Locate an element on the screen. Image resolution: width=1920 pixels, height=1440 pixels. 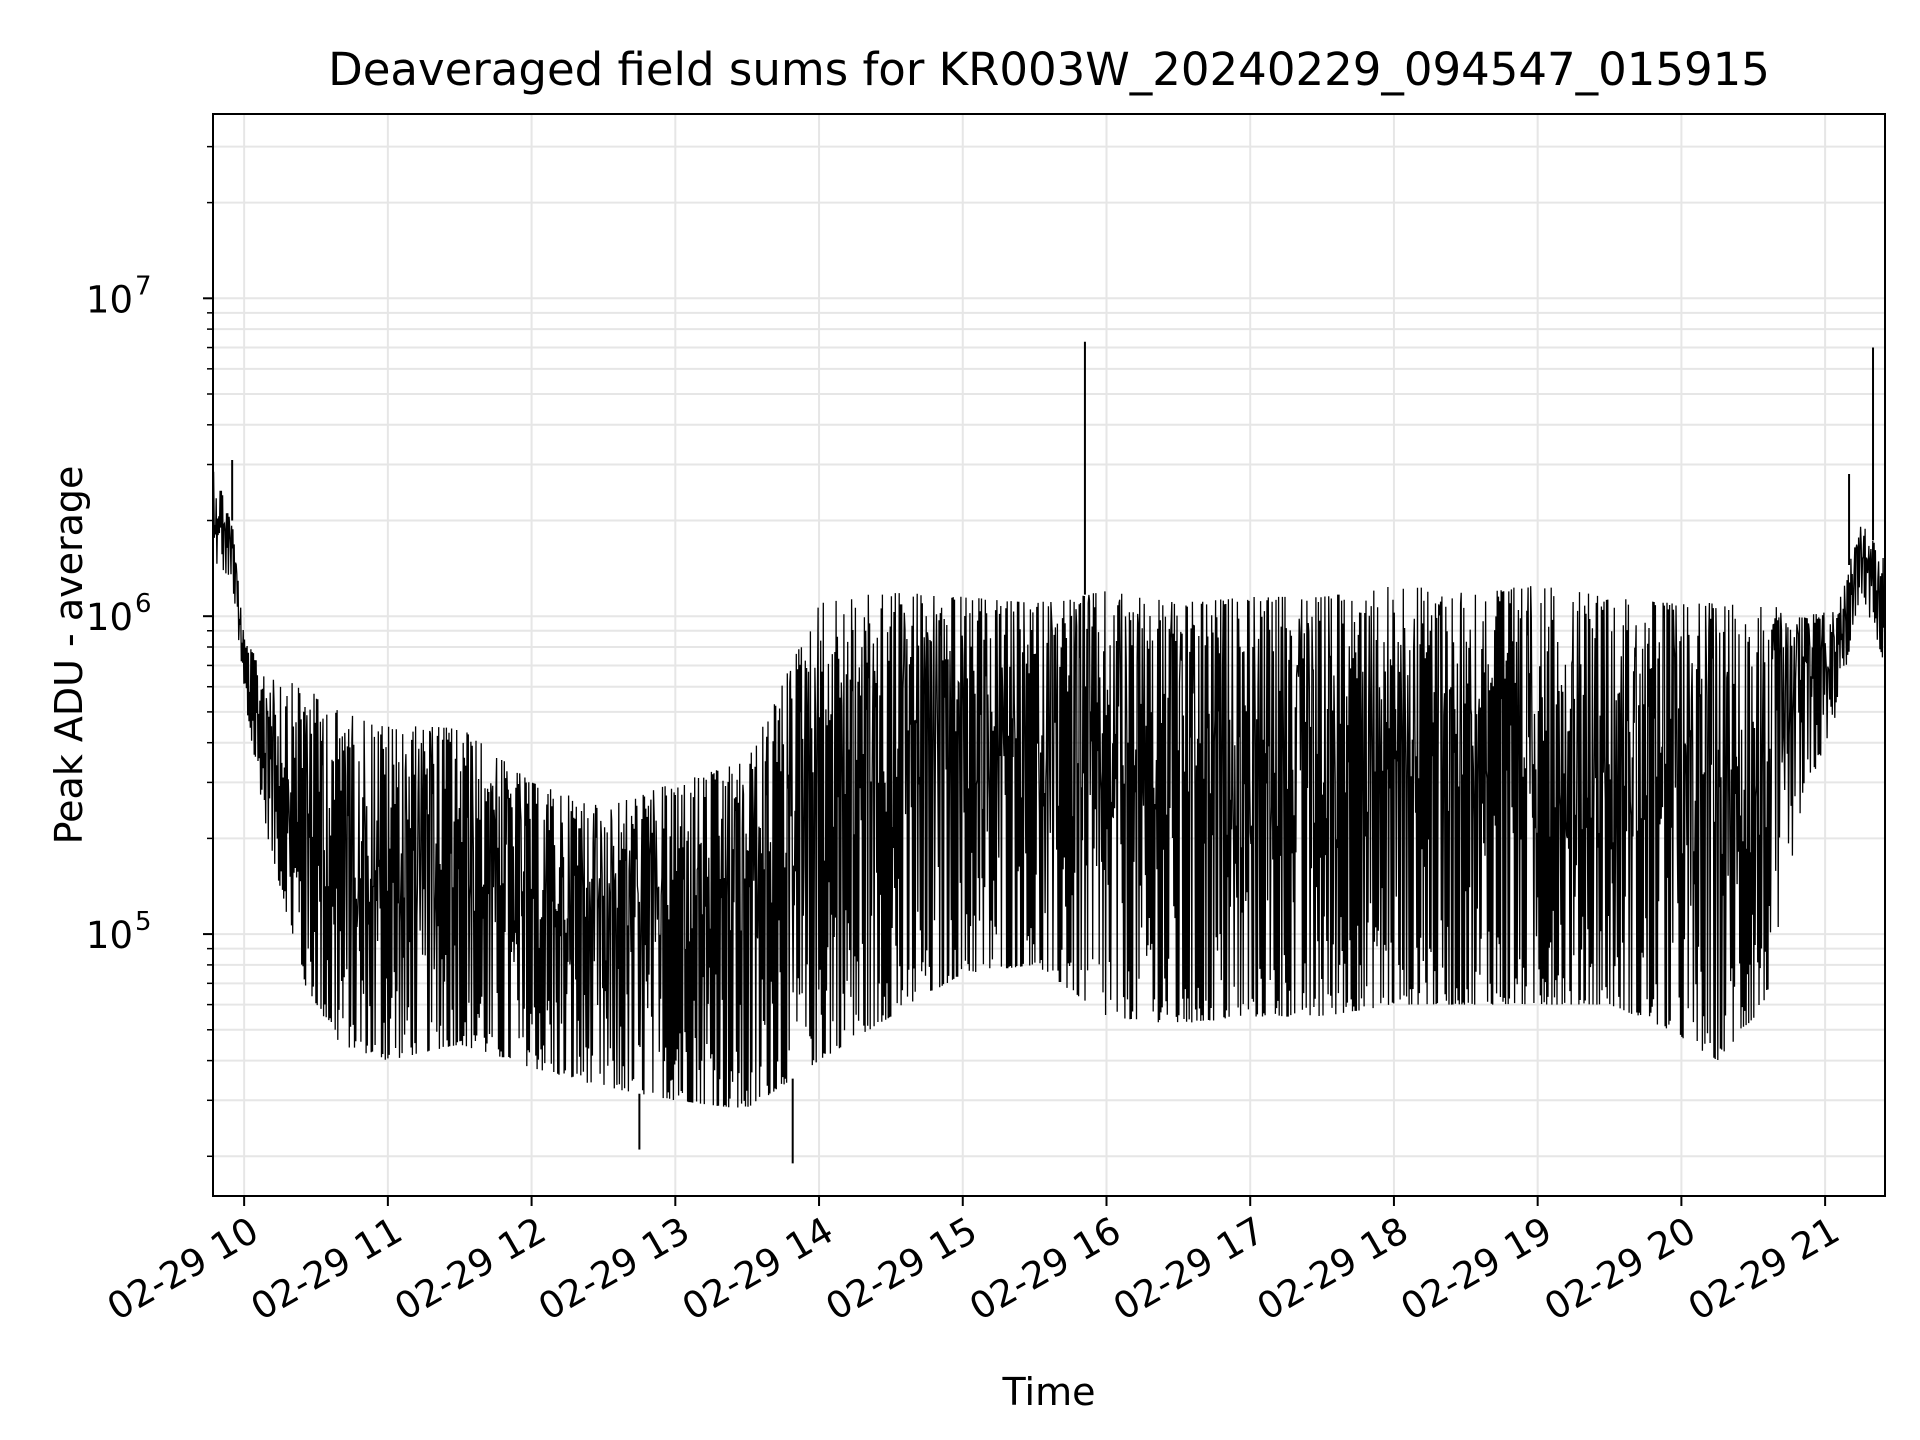
x-tick-label: 02-29 20 is located at coordinates (1620, 1269).